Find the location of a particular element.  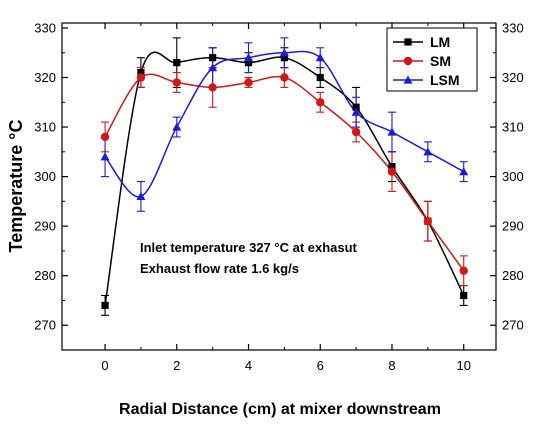

annotation-exhaust-flow-rate: Exhaust flow rate 1.6 kg/s is located at coordinates (219, 268).